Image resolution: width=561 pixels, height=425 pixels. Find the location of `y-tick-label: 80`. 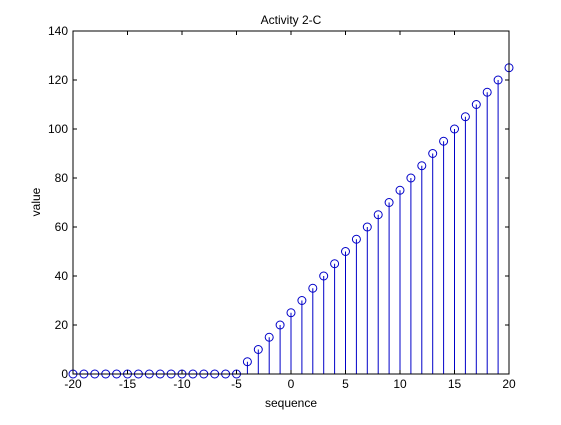

y-tick-label: 80 is located at coordinates (62, 178).